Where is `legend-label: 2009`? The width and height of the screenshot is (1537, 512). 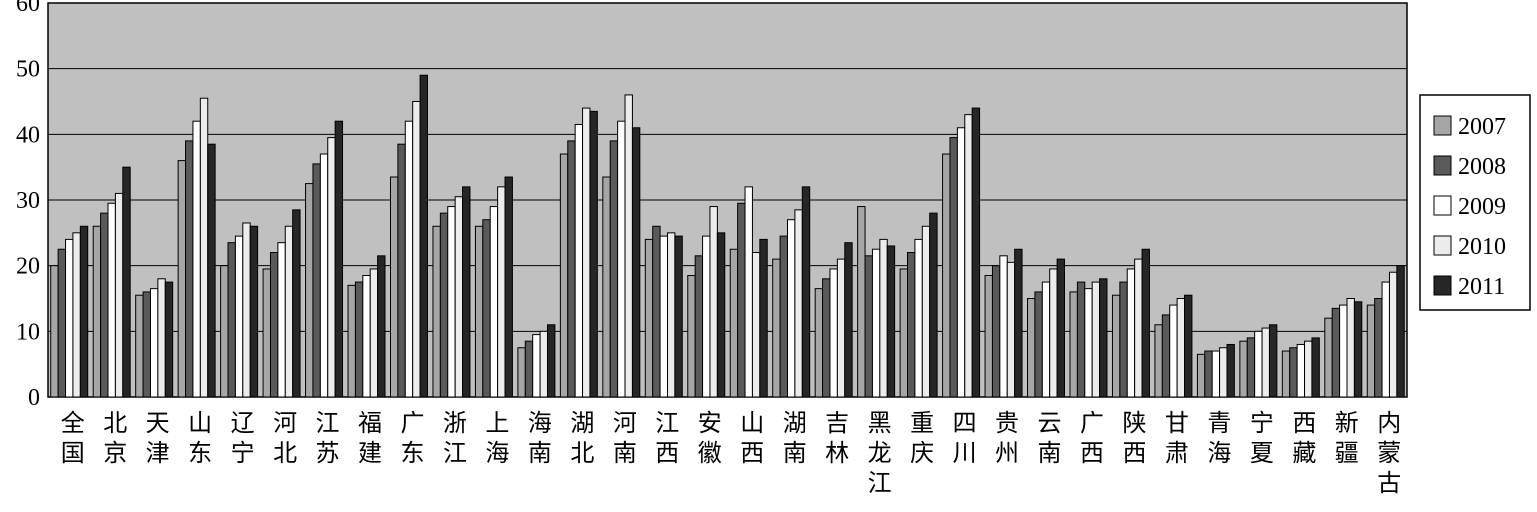
legend-label: 2009 is located at coordinates (1482, 207).